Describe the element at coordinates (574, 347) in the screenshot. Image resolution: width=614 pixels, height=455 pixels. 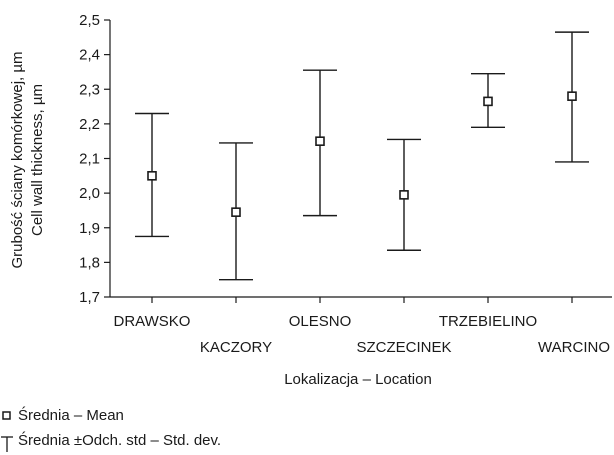
I see `x-tick-label: WARCINO` at that location.